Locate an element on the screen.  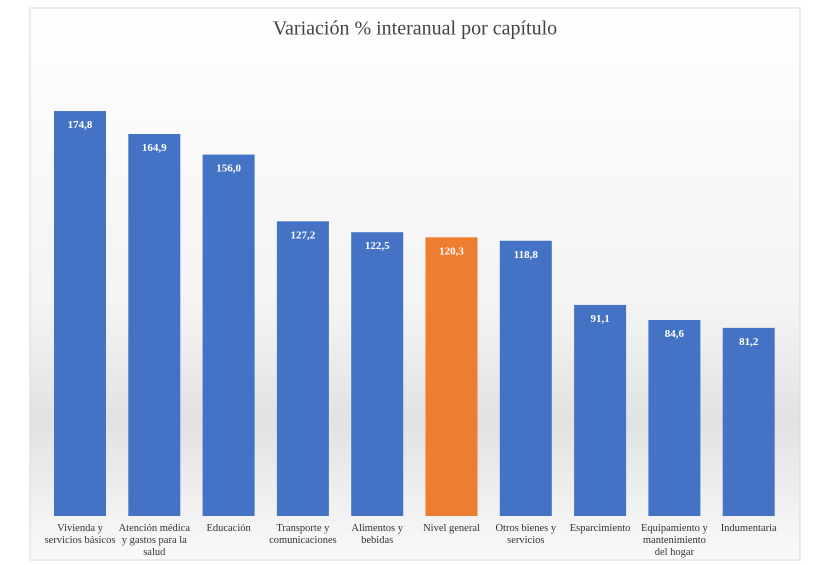
x-tick-label: Indumentaria is located at coordinates (748, 528).